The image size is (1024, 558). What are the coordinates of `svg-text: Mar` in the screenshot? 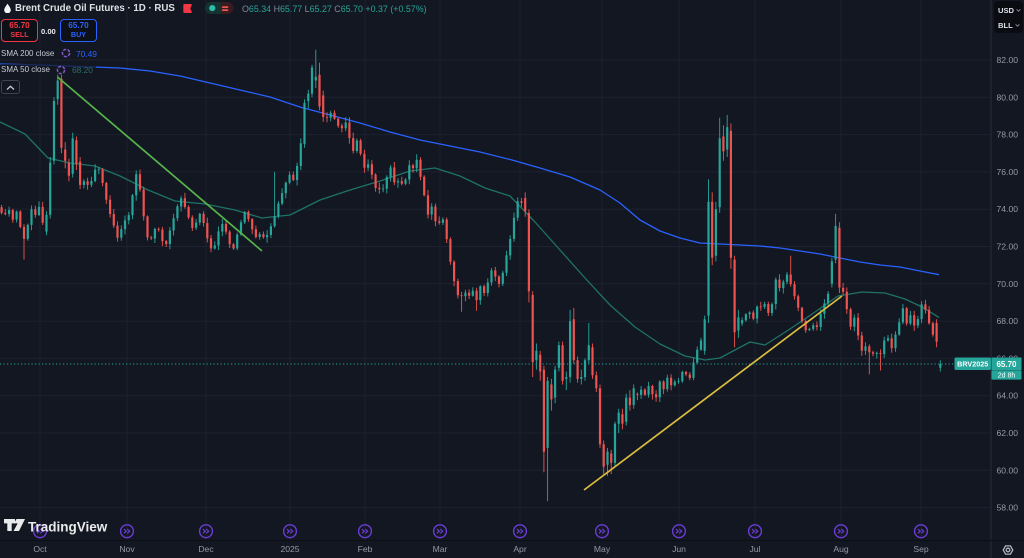 It's located at (440, 549).